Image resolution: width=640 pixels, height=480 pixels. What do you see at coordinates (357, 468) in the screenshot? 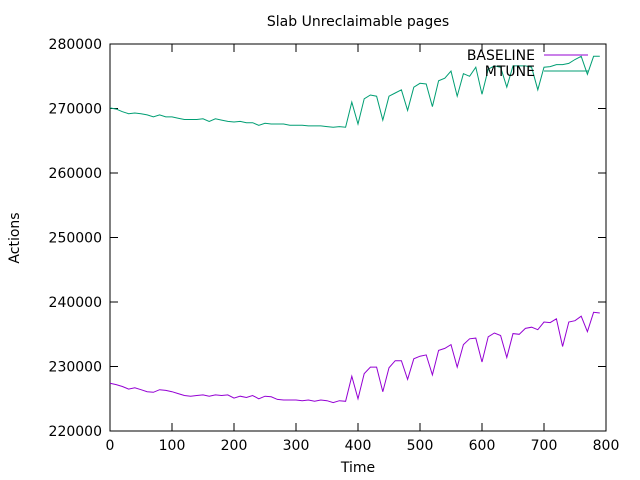
I see `x-axis-label: Time` at bounding box center [357, 468].